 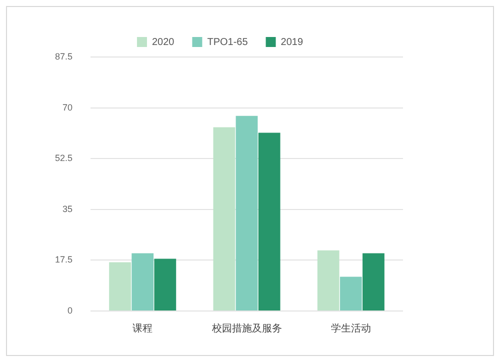 I want to click on legend-label: TPO1-65, so click(x=227, y=42).